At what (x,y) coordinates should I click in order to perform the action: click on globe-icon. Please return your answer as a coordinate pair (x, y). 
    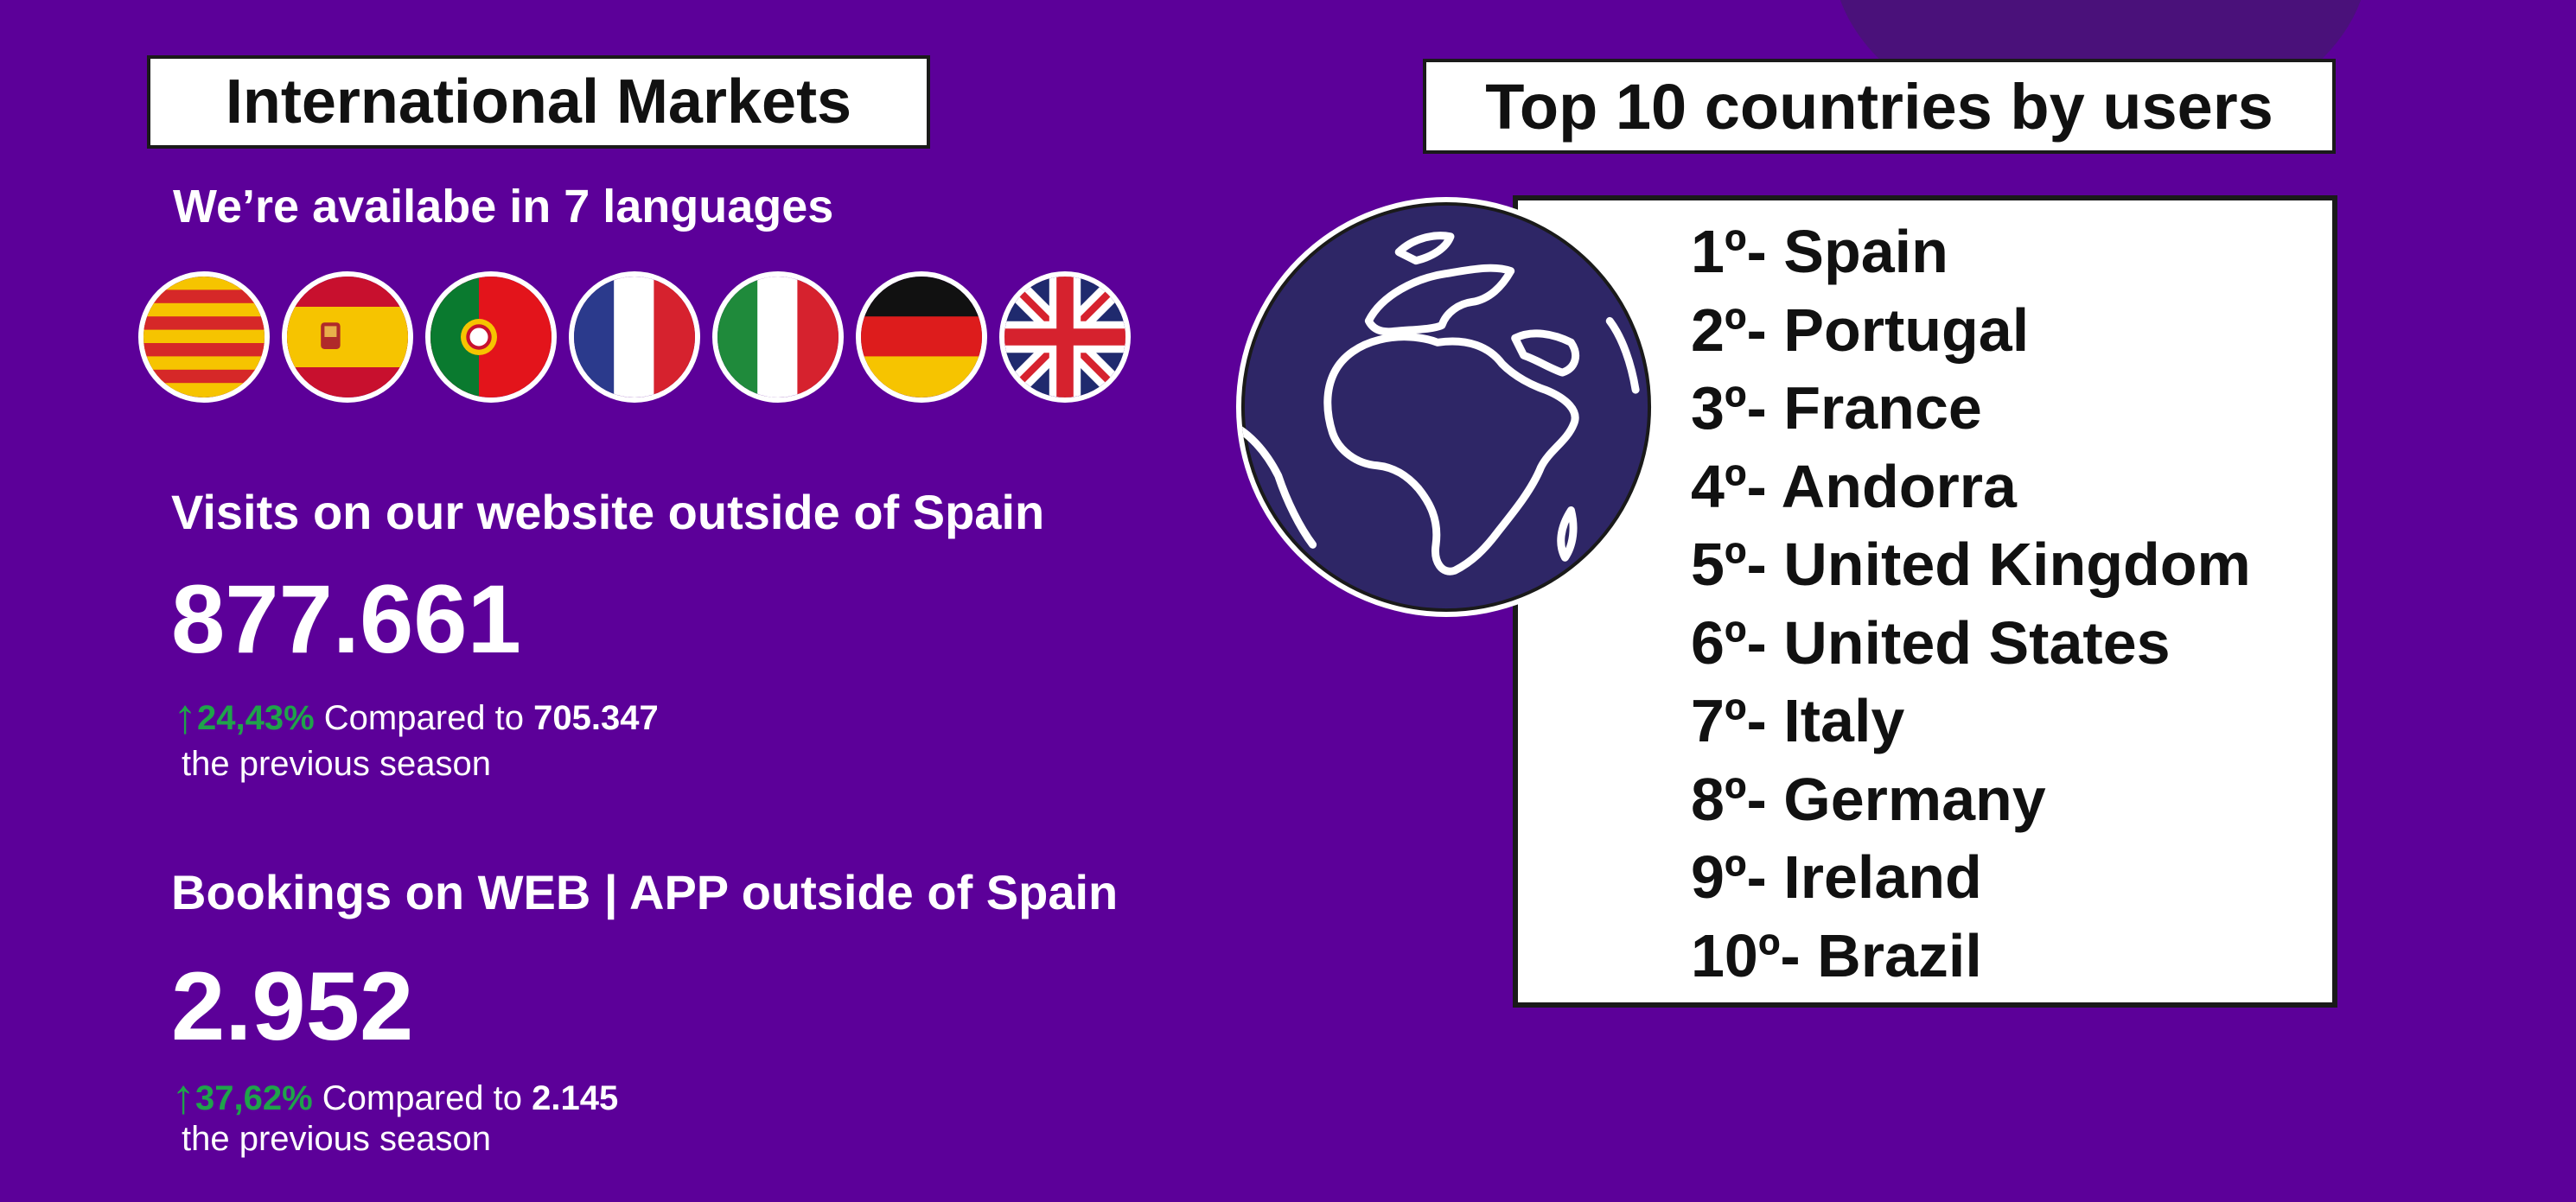
    Looking at the image, I should click on (1446, 407).